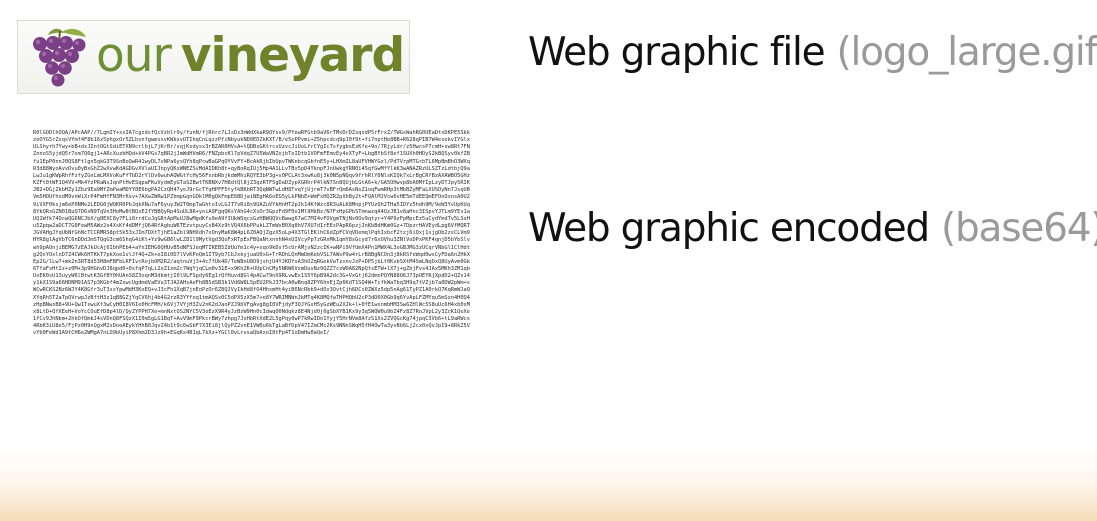 The height and width of the screenshot is (521, 1097). Describe the element at coordinates (1018, 228) in the screenshot. I see `caption-encoded-paren: (base64)` at that location.